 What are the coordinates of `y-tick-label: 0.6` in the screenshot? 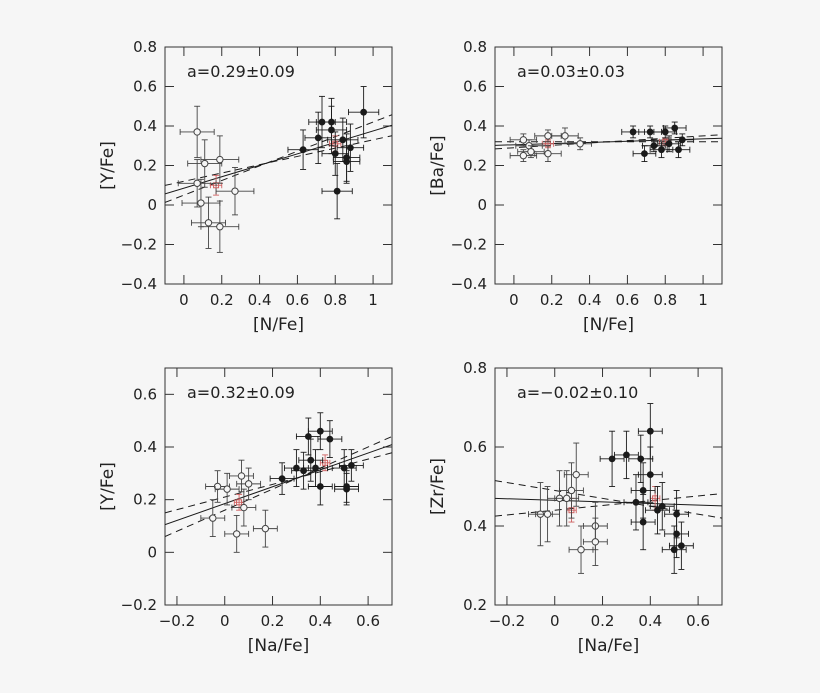 It's located at (475, 447).